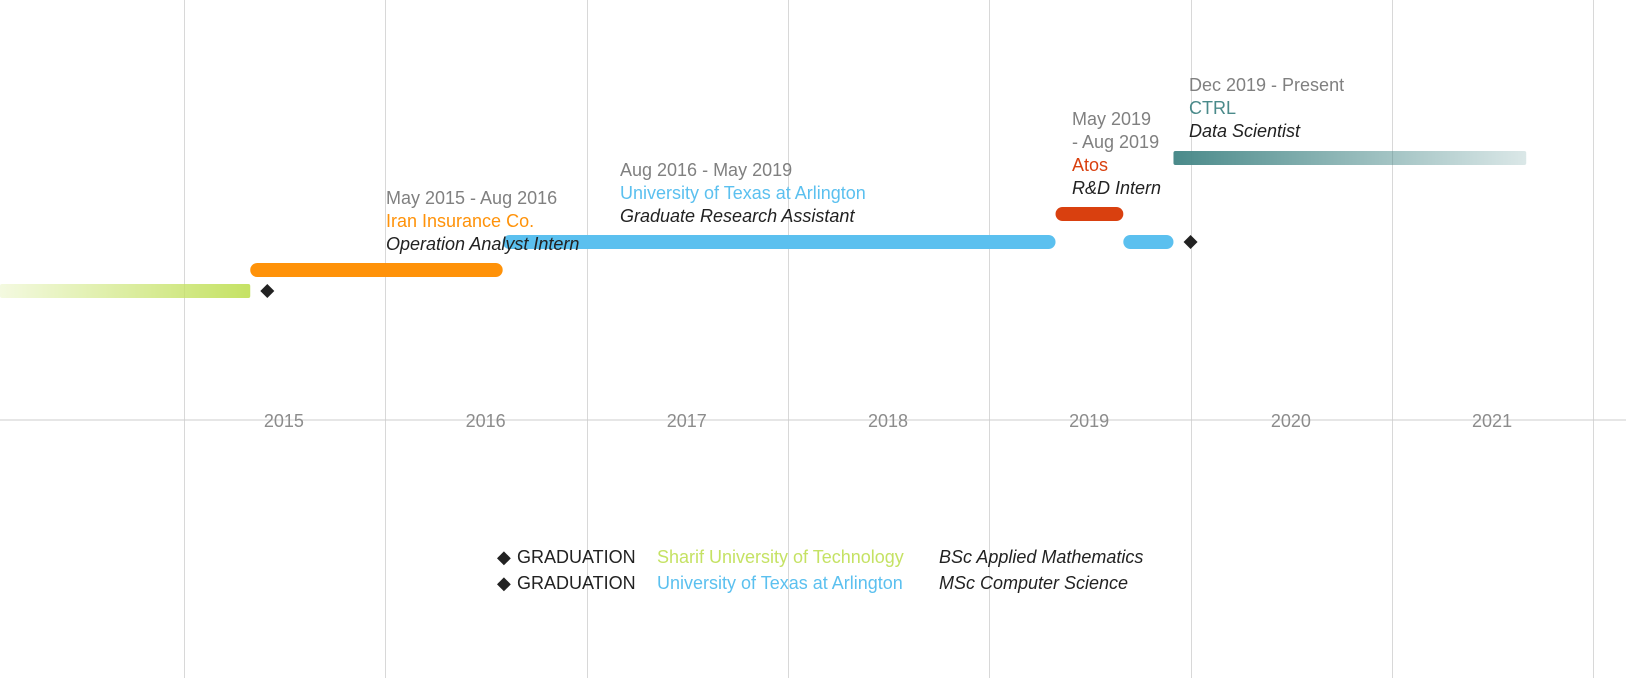 The image size is (1626, 678). I want to click on period-role-ctrl: Data Scientist, so click(1245, 131).